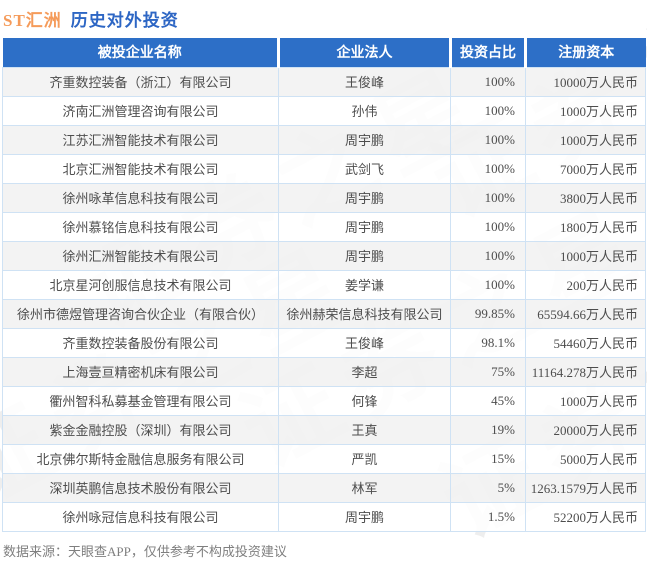  I want to click on registered-capital-cell: 3800万人民币, so click(585, 197).